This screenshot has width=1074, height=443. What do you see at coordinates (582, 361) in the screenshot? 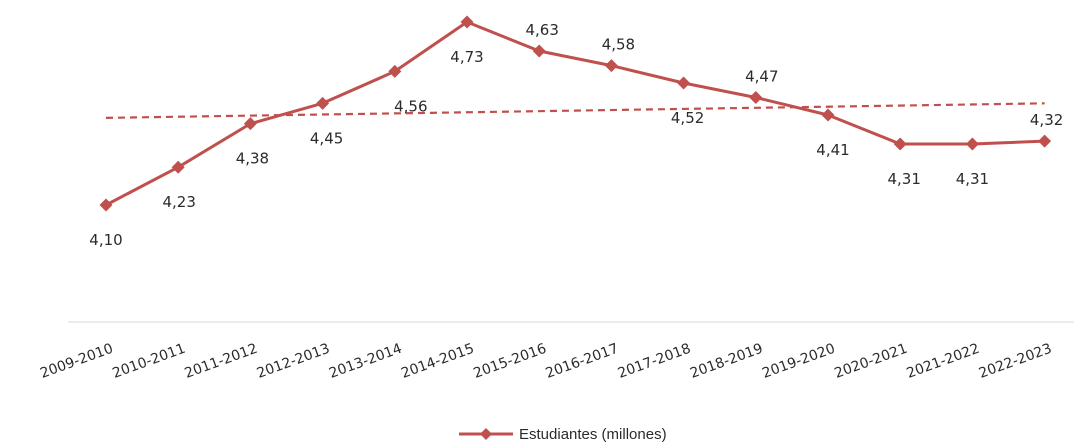
I see `x-tick-label: 2016-2017` at bounding box center [582, 361].